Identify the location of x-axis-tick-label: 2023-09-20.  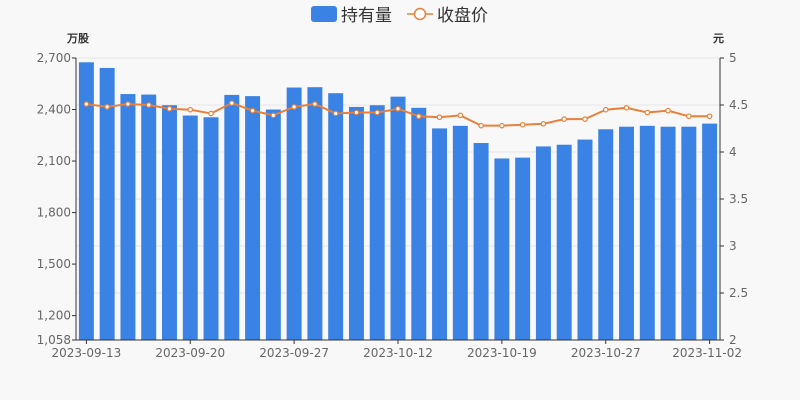
(190, 353).